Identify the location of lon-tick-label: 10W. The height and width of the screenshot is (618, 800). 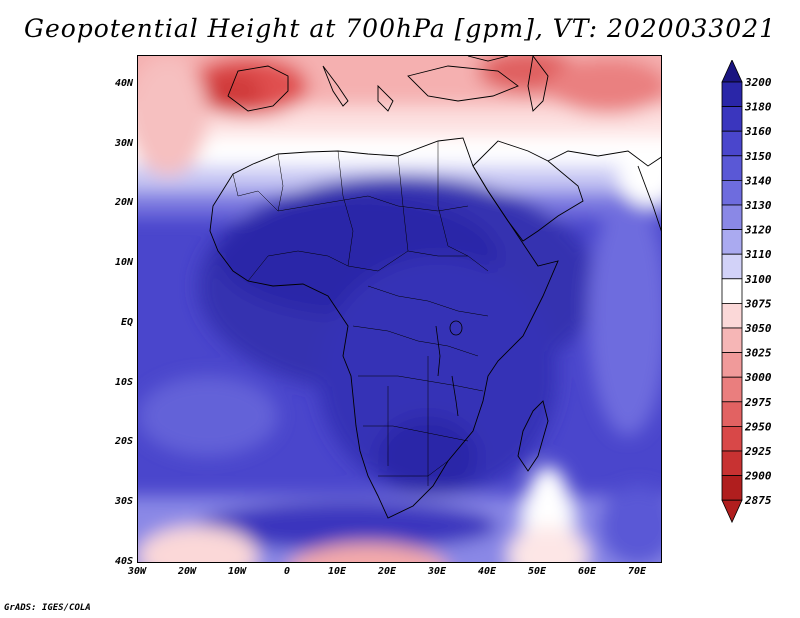
(237, 571).